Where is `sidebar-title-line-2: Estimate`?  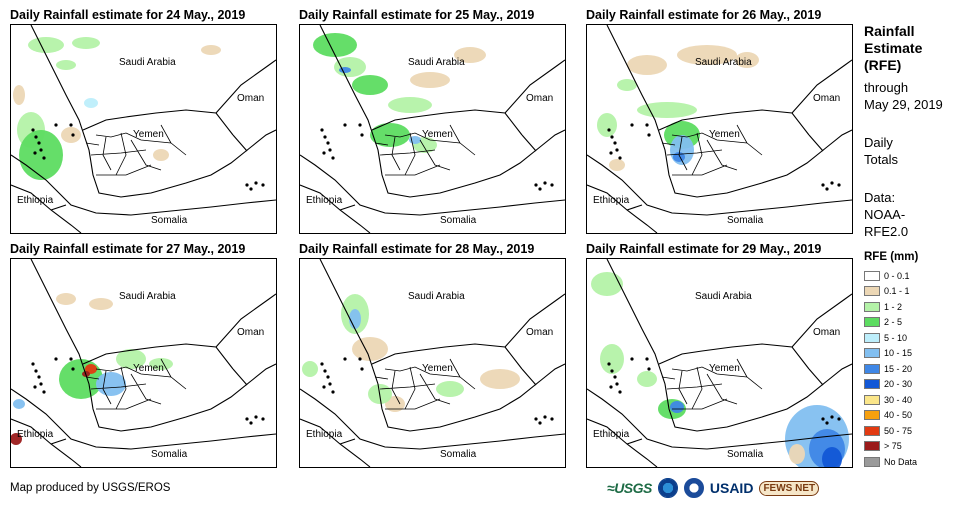 sidebar-title-line-2: Estimate is located at coordinates (893, 48).